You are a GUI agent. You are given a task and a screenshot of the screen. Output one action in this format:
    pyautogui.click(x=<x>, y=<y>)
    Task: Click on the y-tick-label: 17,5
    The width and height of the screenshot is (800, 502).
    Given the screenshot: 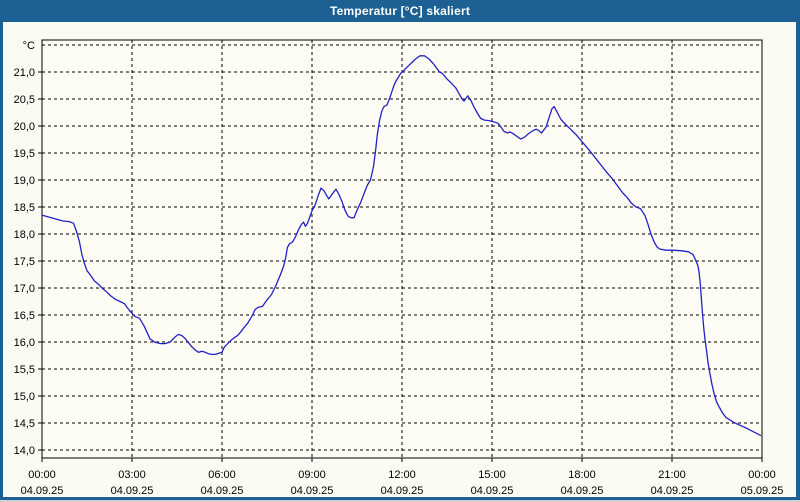 What is the action you would take?
    pyautogui.click(x=24, y=262)
    